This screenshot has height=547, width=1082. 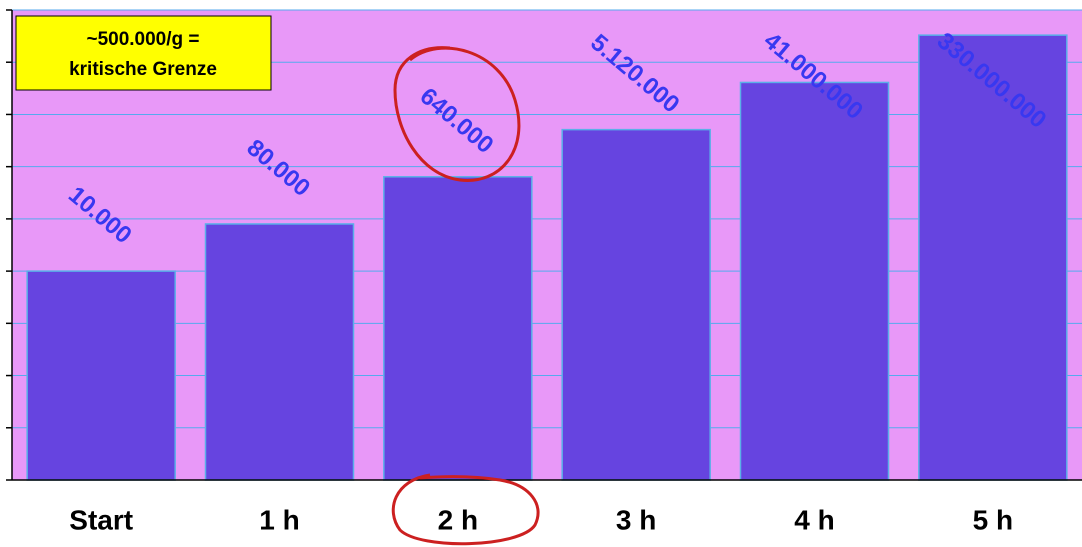 What do you see at coordinates (458, 519) in the screenshot?
I see `x-tick-label: 2 h` at bounding box center [458, 519].